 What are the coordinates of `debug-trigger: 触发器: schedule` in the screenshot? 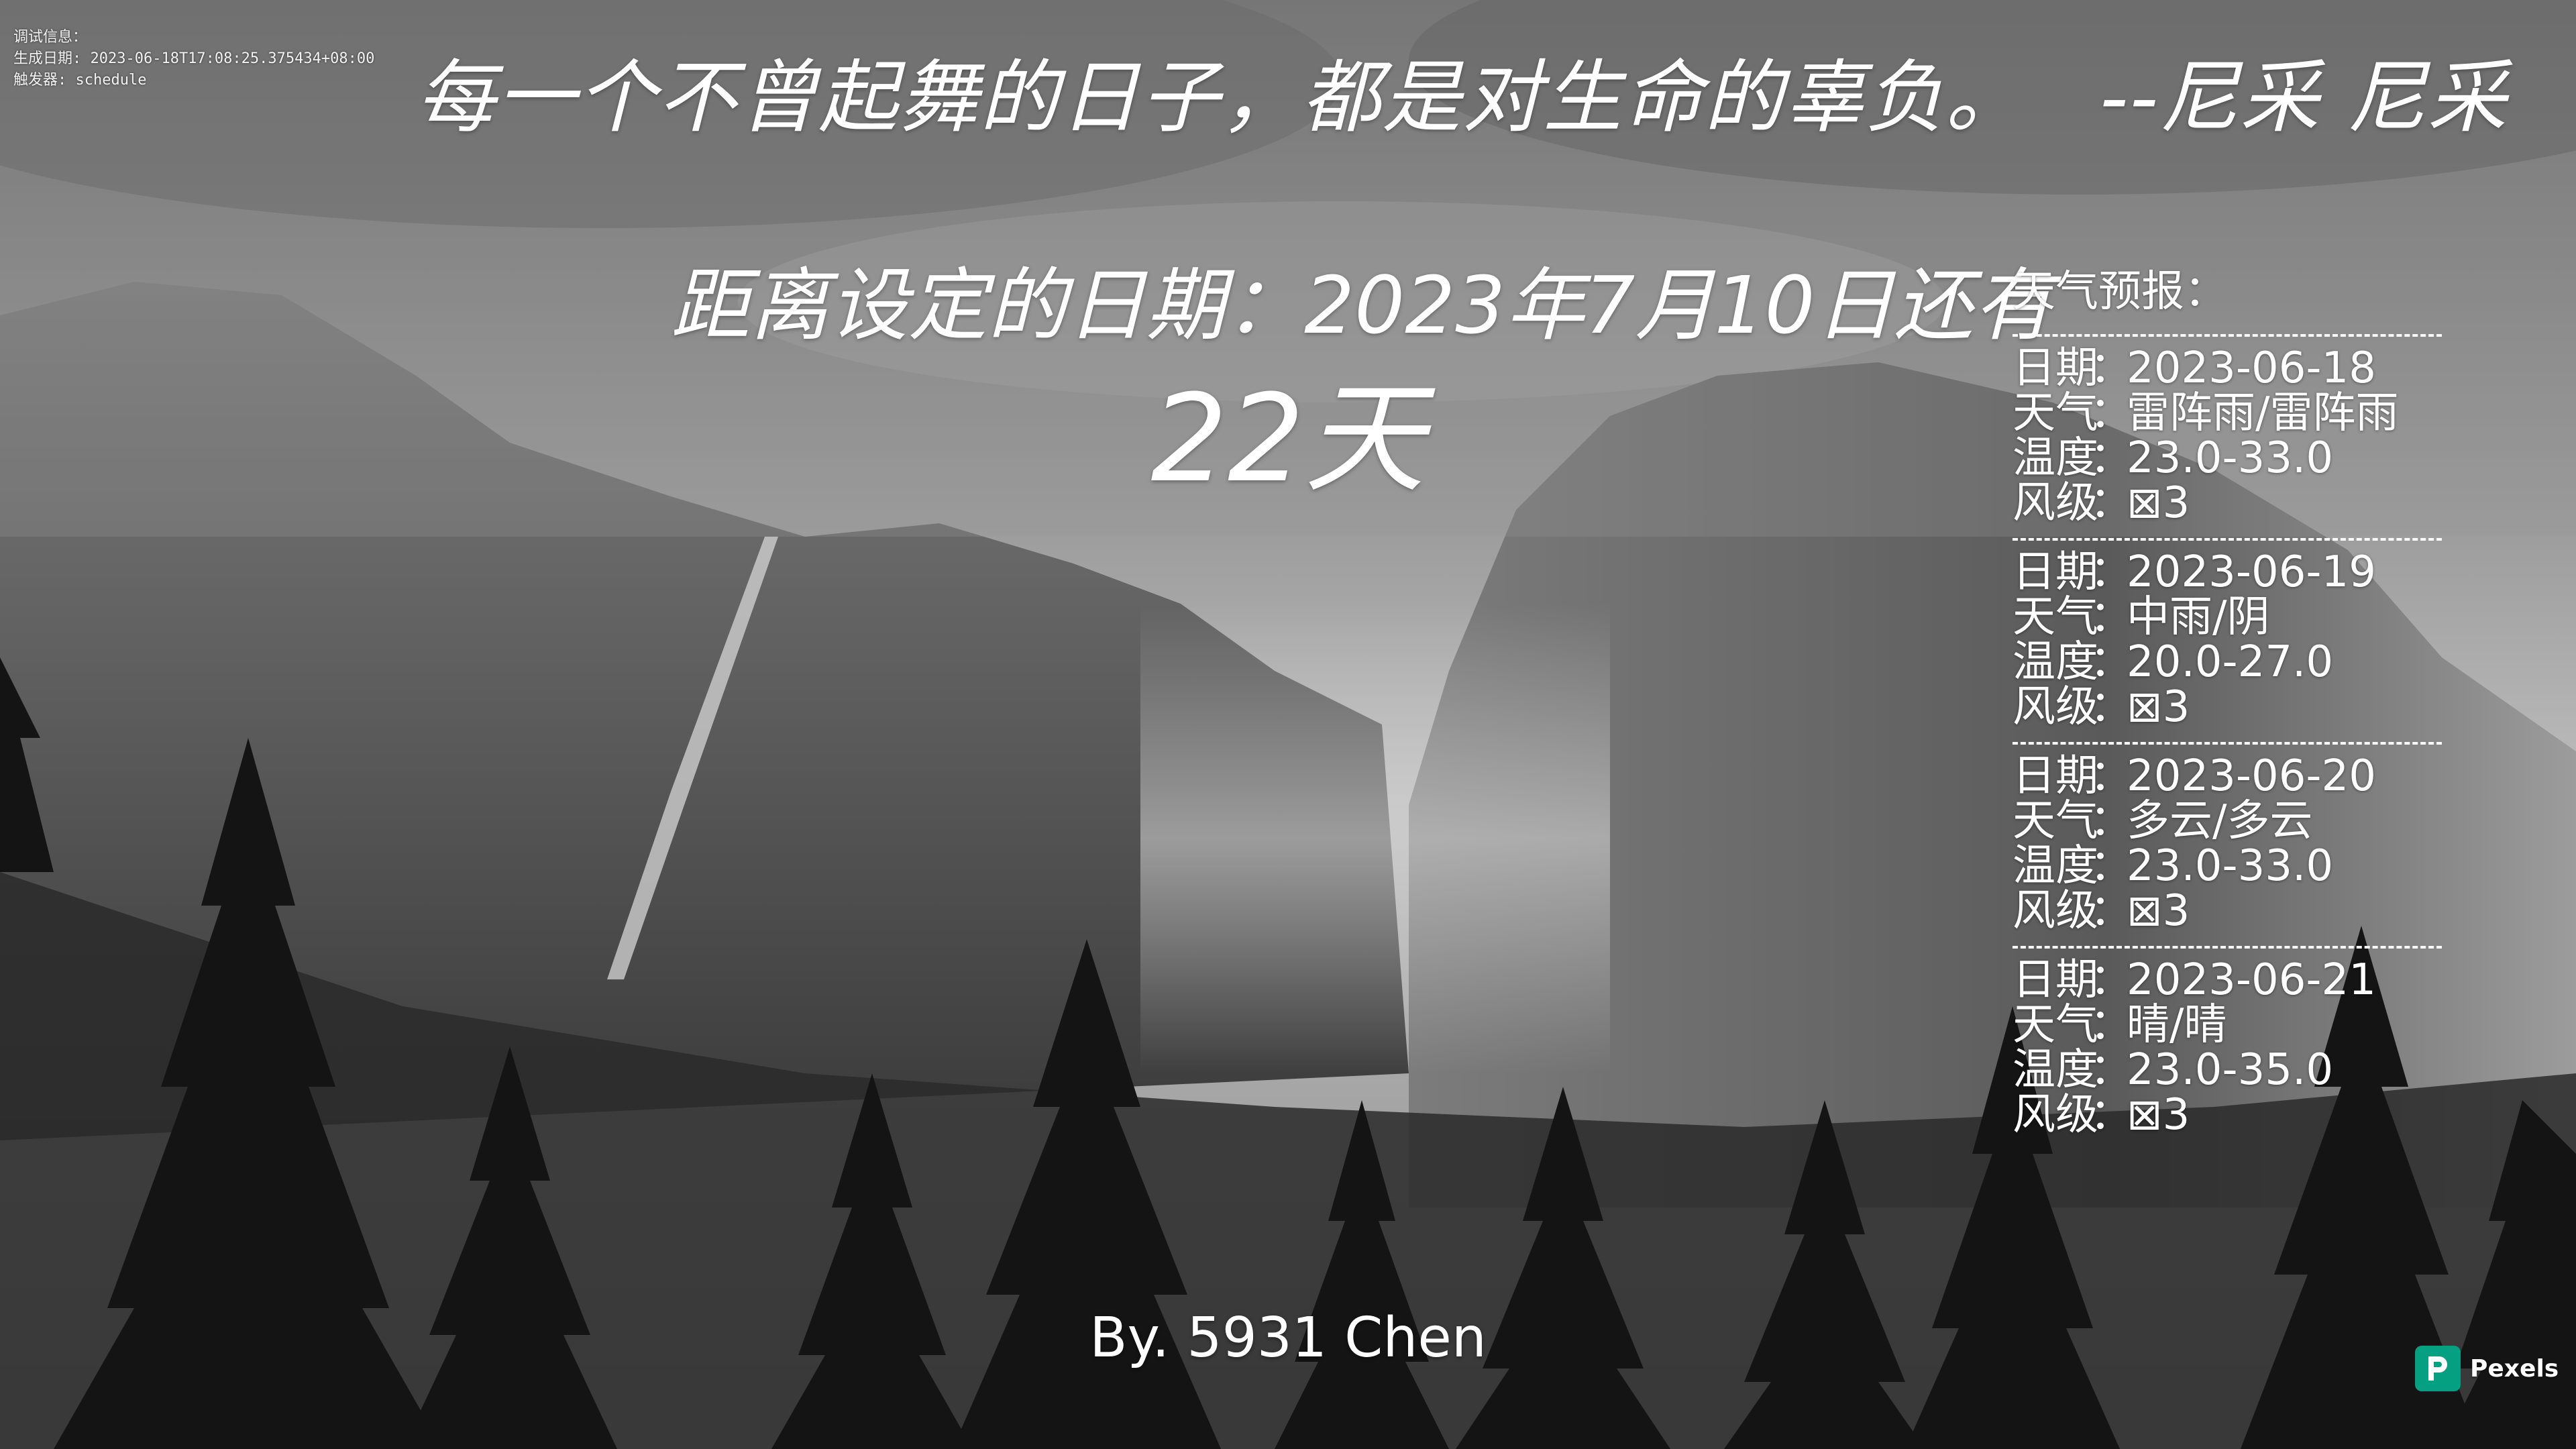 It's located at (80, 80).